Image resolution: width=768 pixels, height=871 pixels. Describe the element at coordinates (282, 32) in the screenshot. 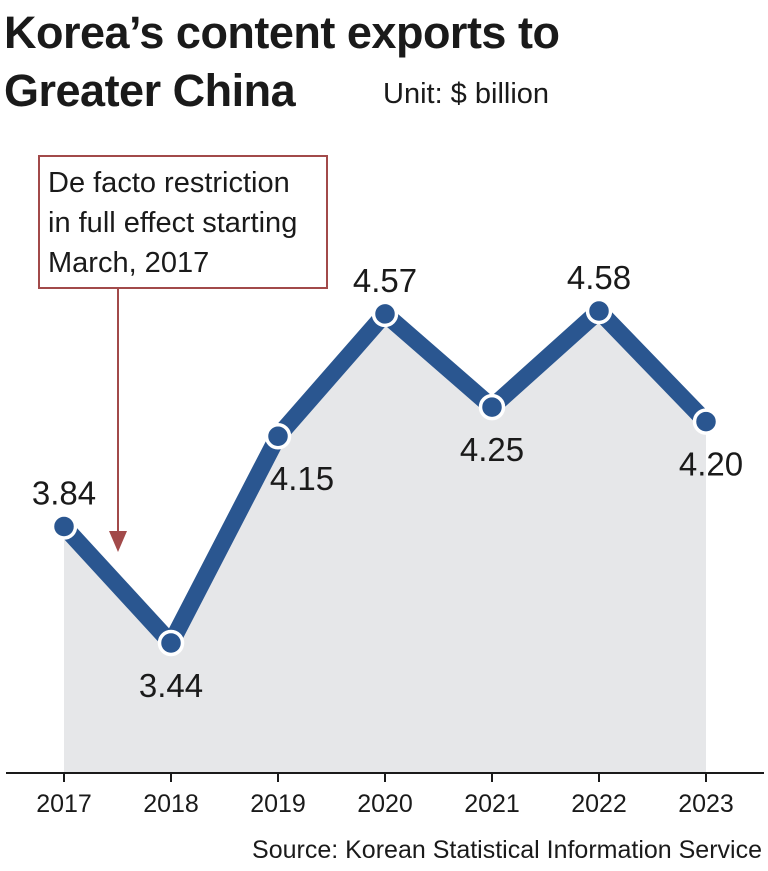

I see `title-line-1: Korea’s content exports to` at that location.